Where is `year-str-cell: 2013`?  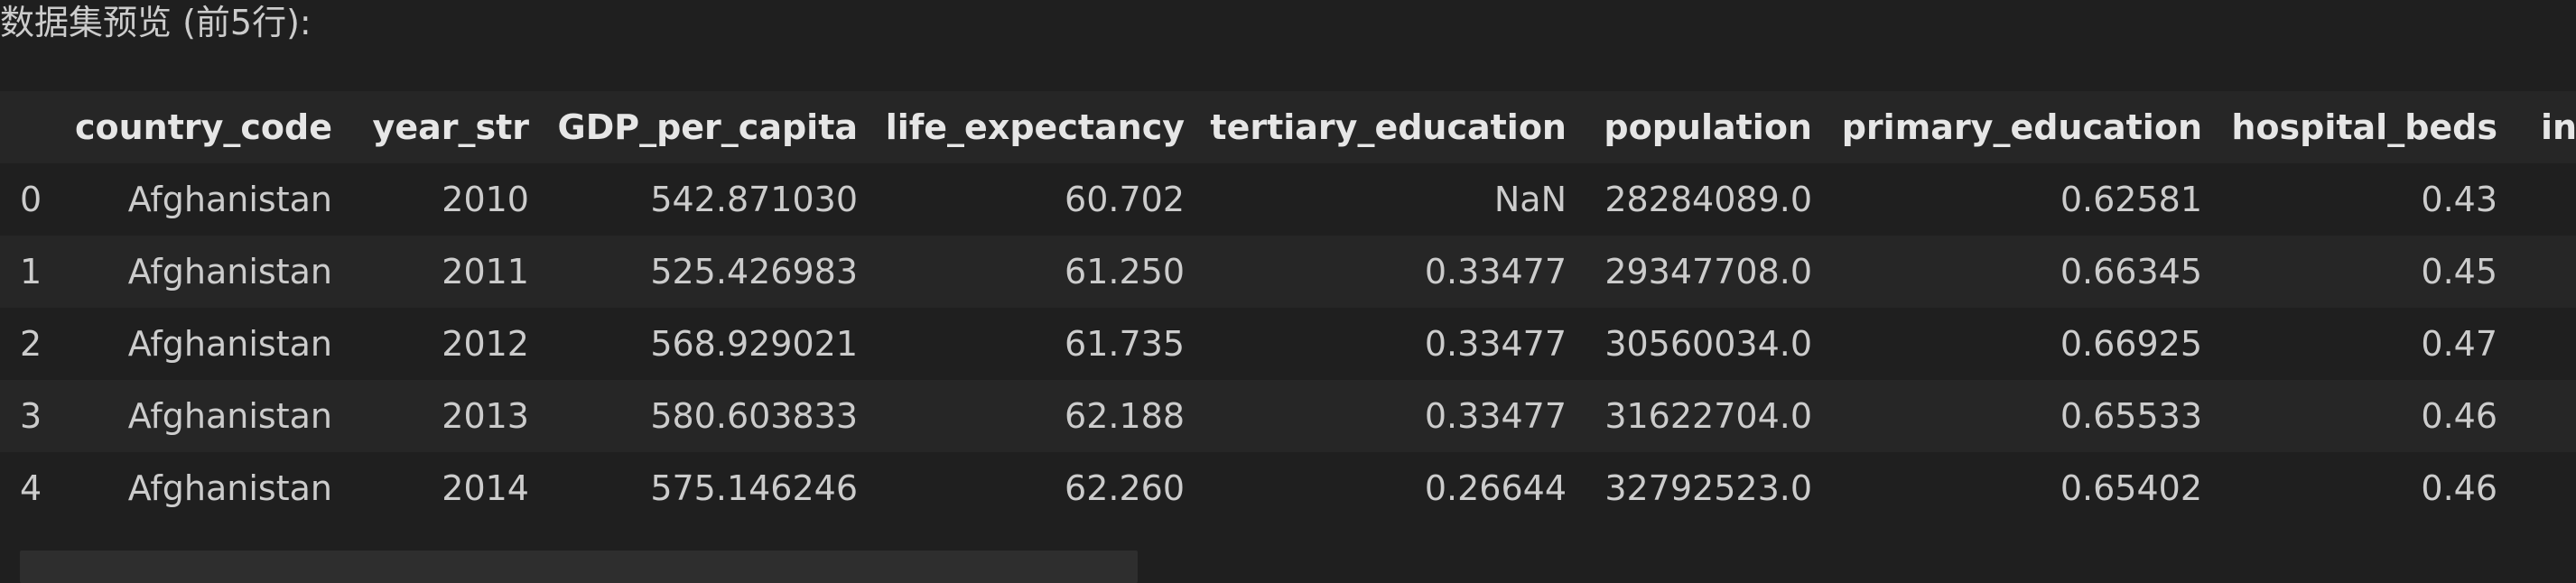 year-str-cell: 2013 is located at coordinates (485, 416).